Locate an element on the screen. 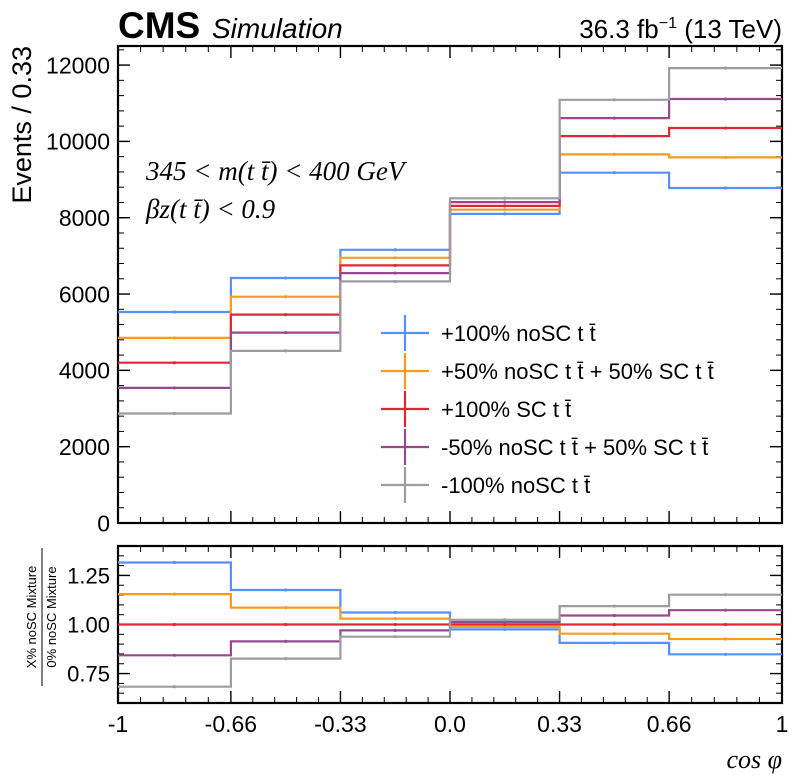  x-tick-label: -0.66 is located at coordinates (231, 724).